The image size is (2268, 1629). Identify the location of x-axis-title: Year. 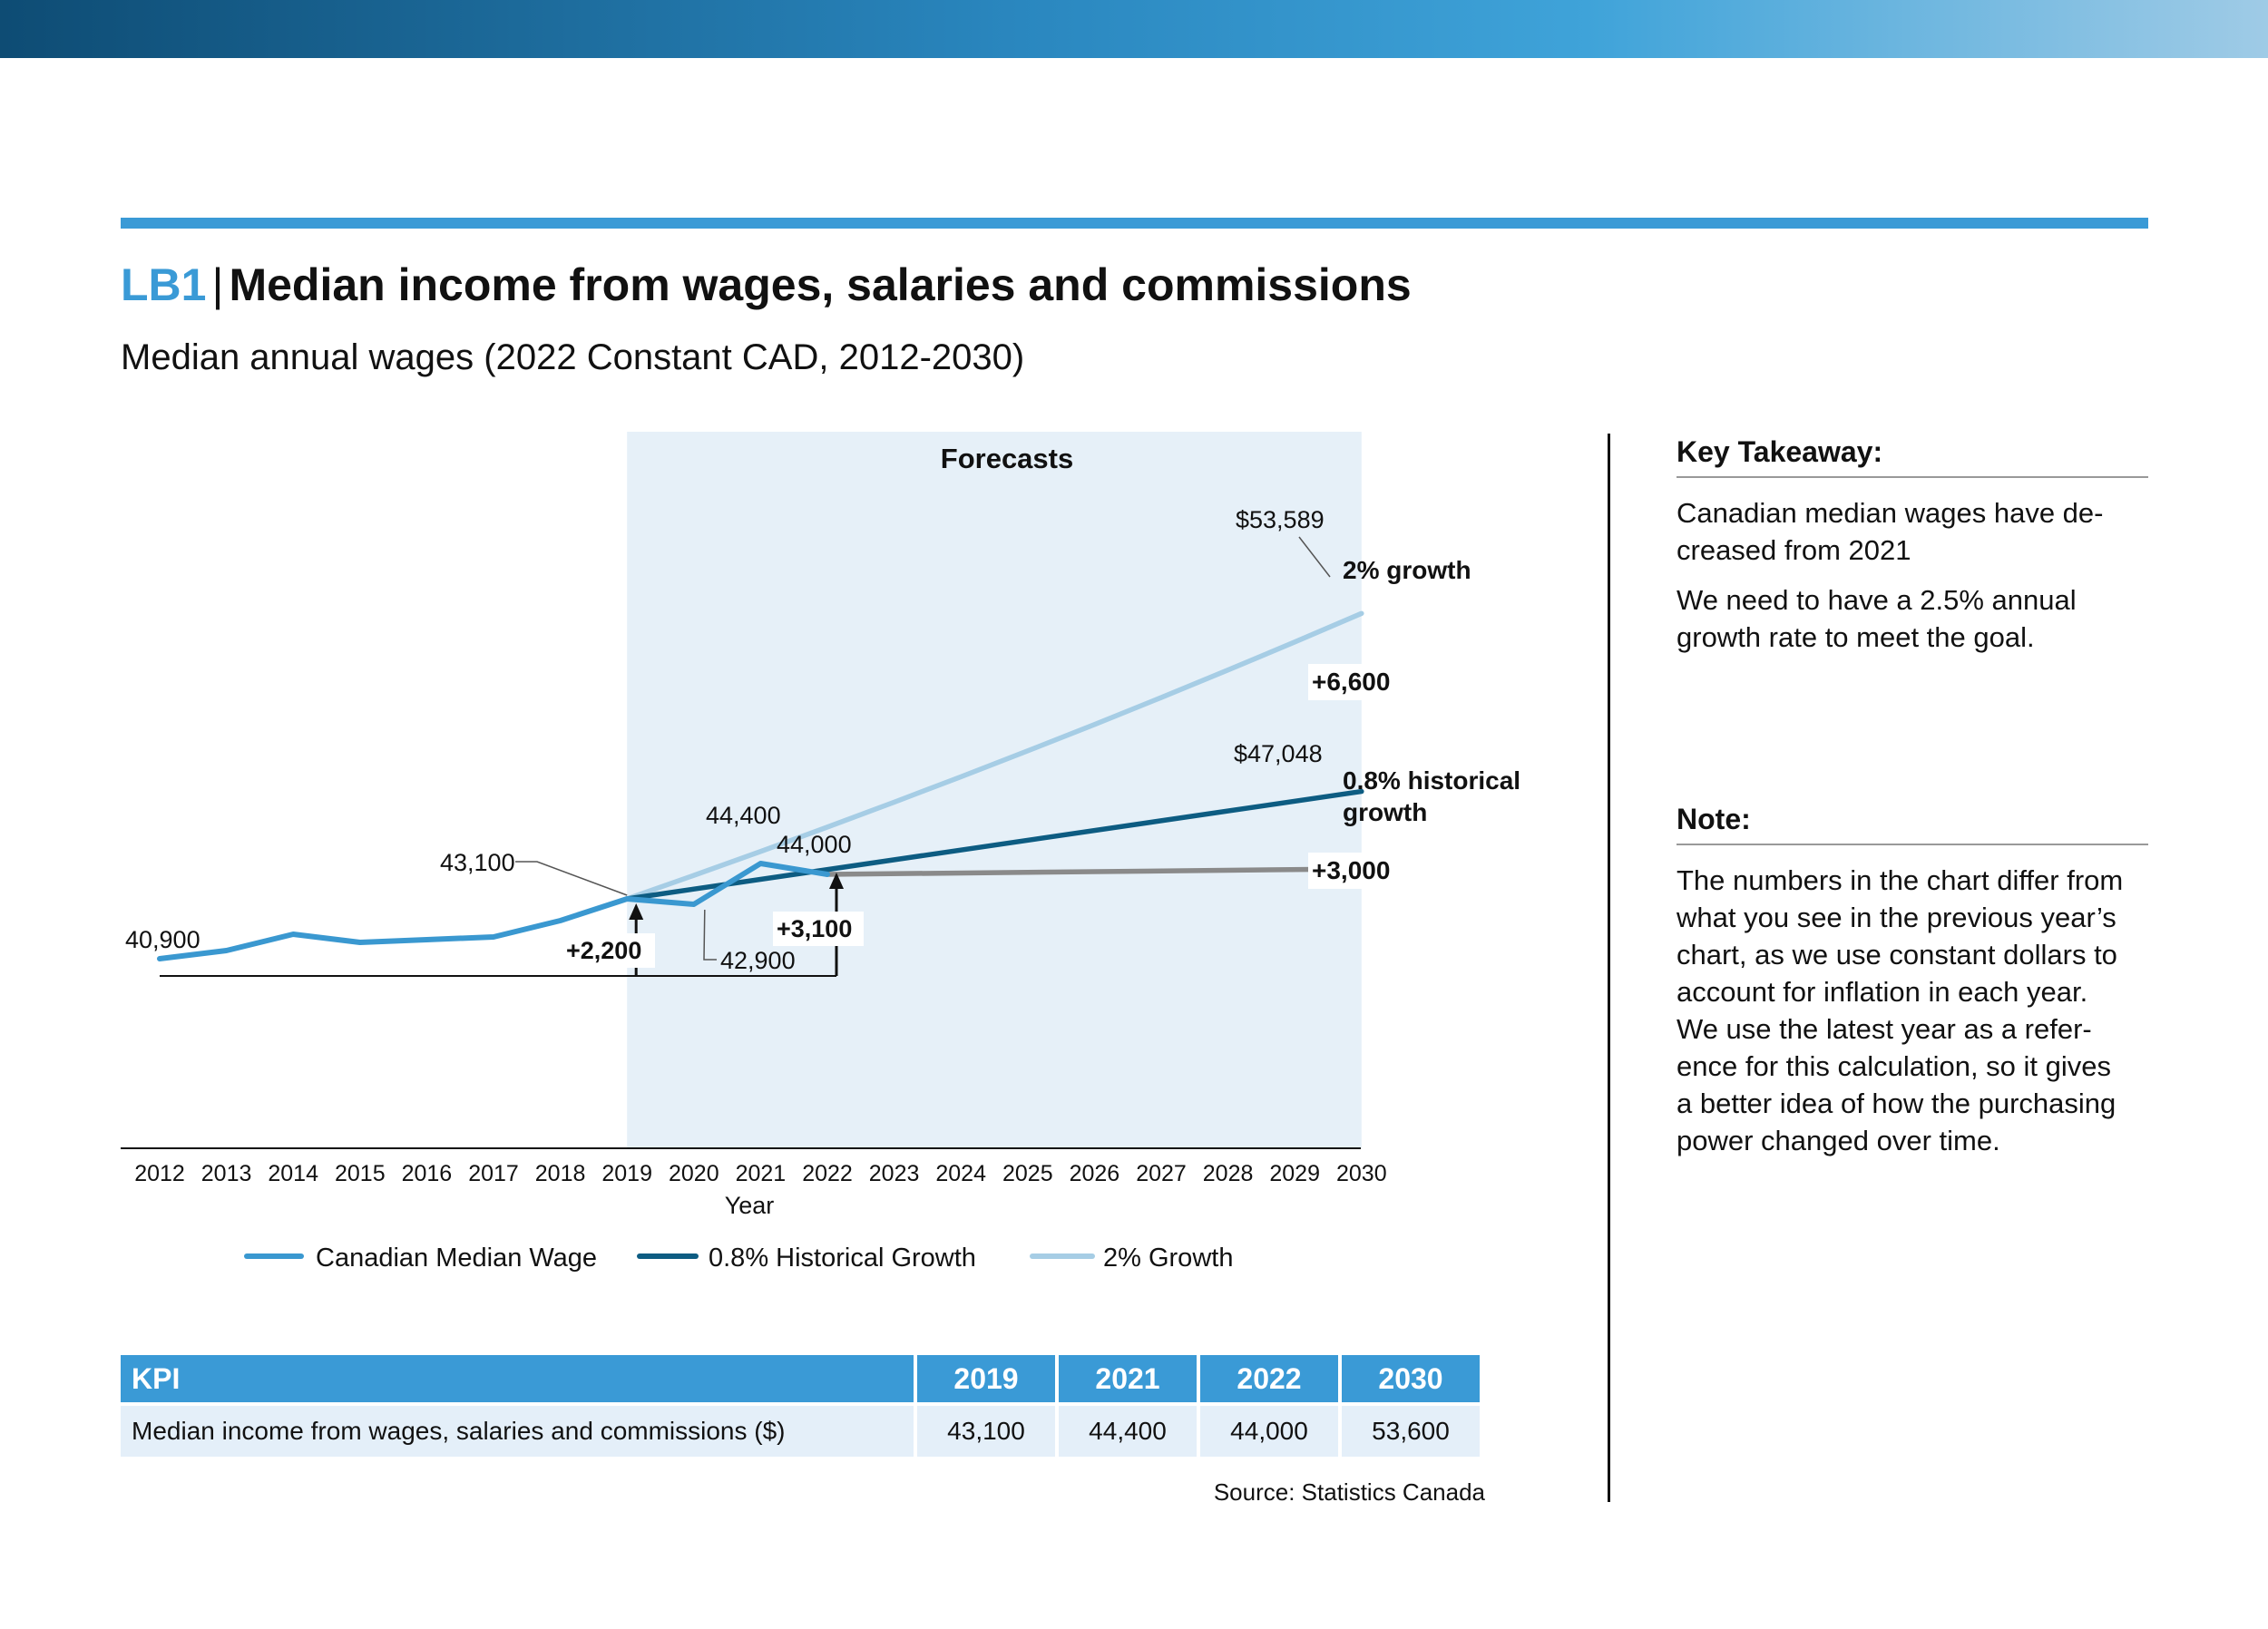
(750, 1205).